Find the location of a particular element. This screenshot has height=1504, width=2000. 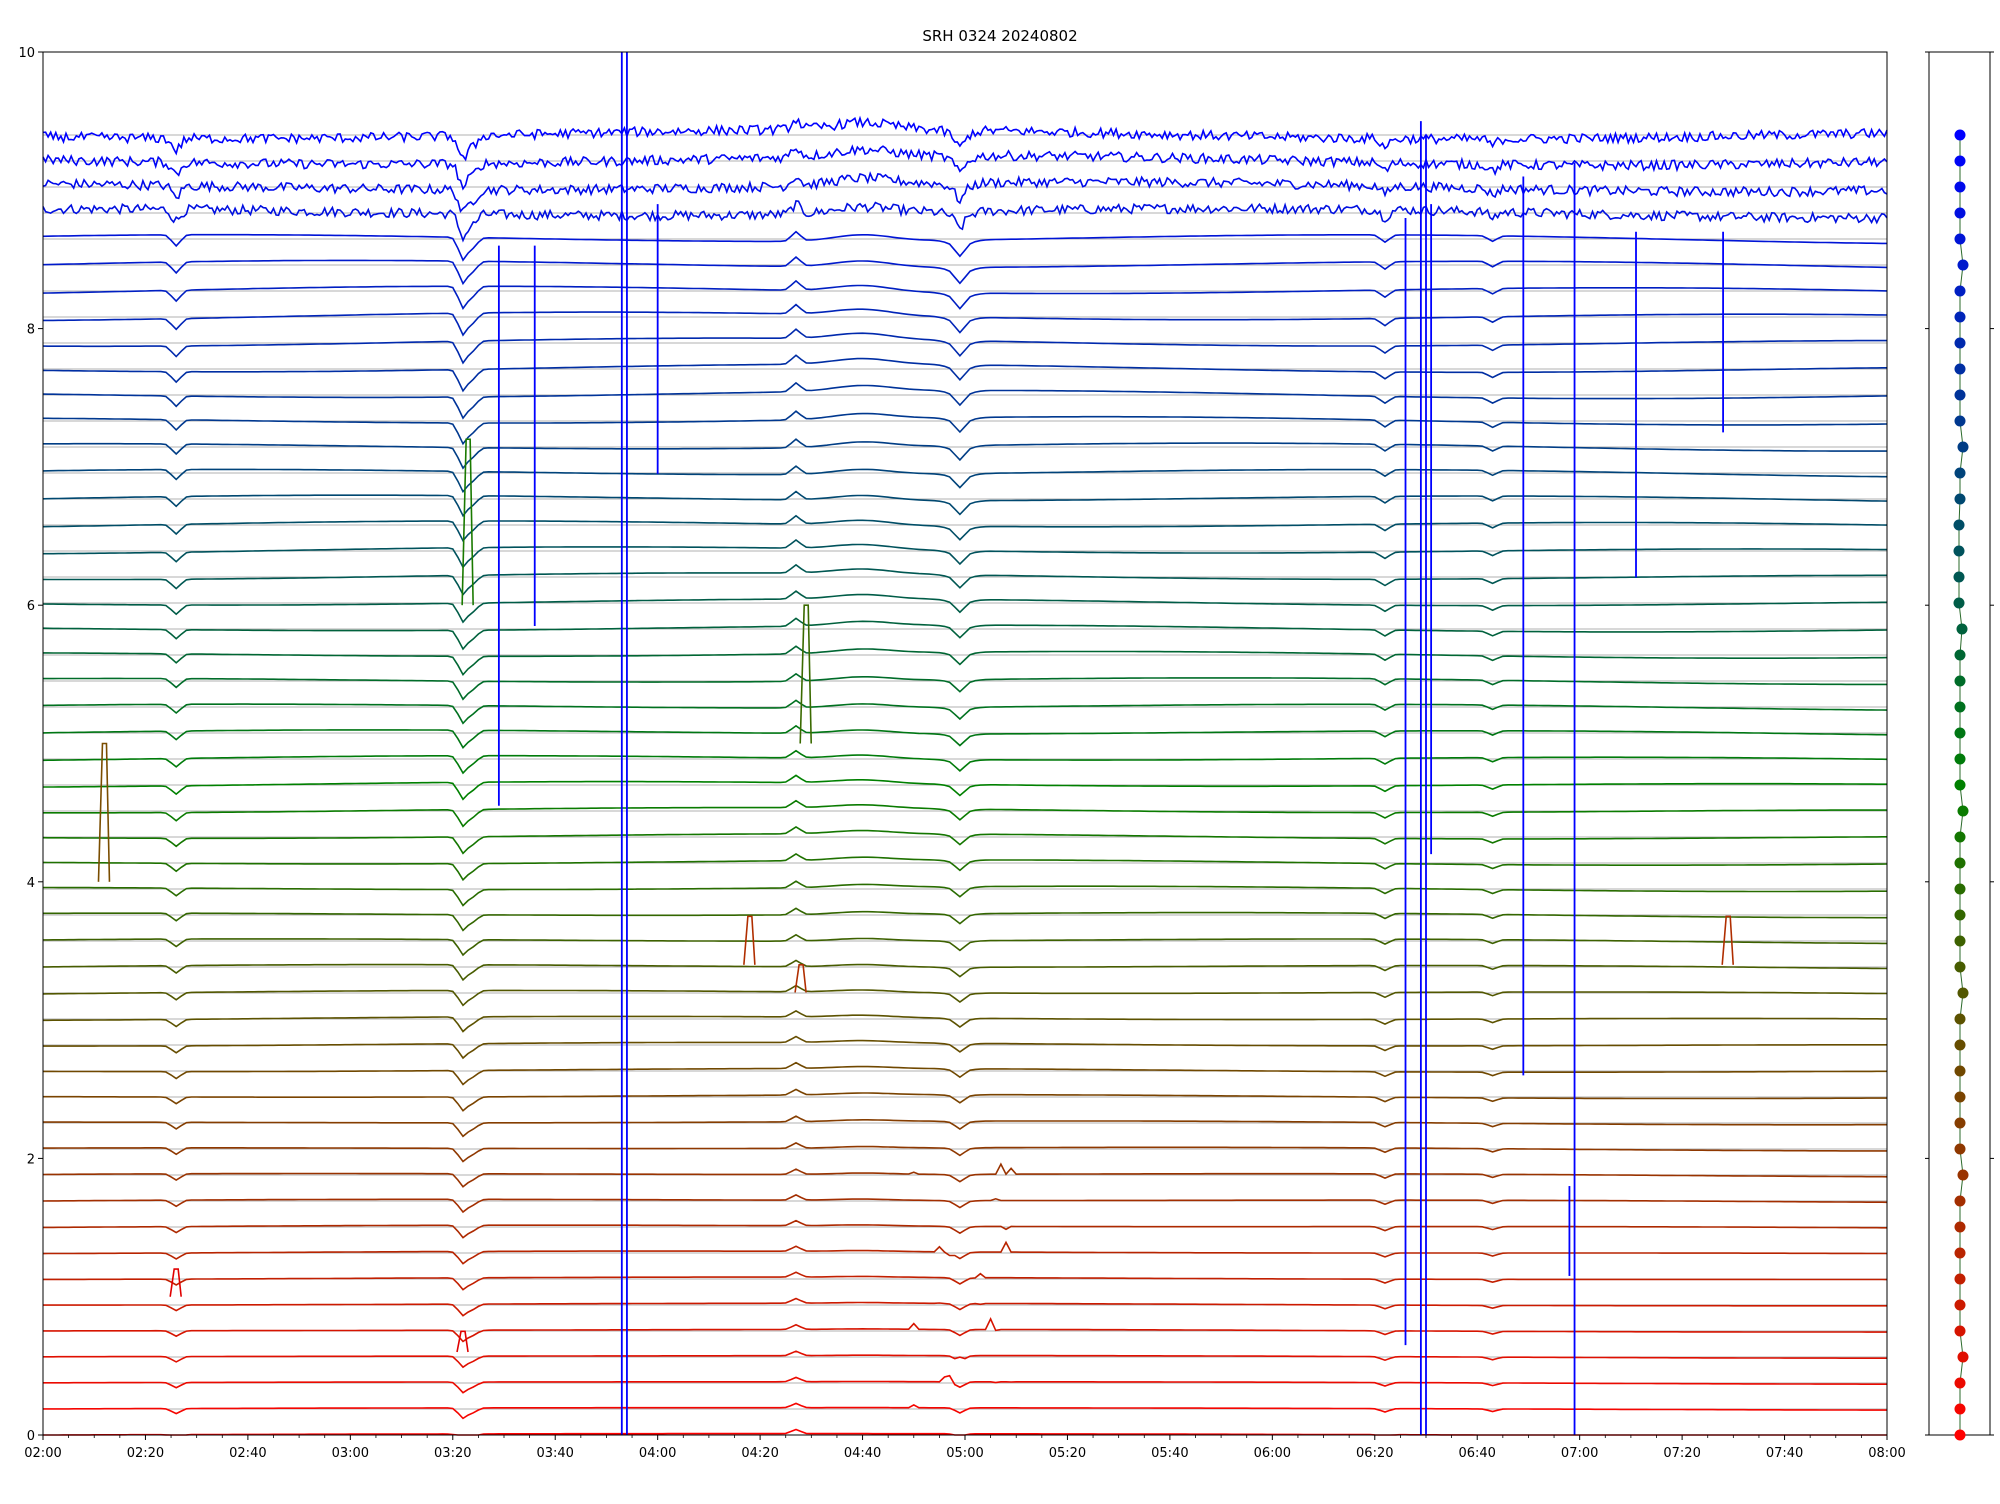

x-tick-label: 02:00 is located at coordinates (42, 1453).